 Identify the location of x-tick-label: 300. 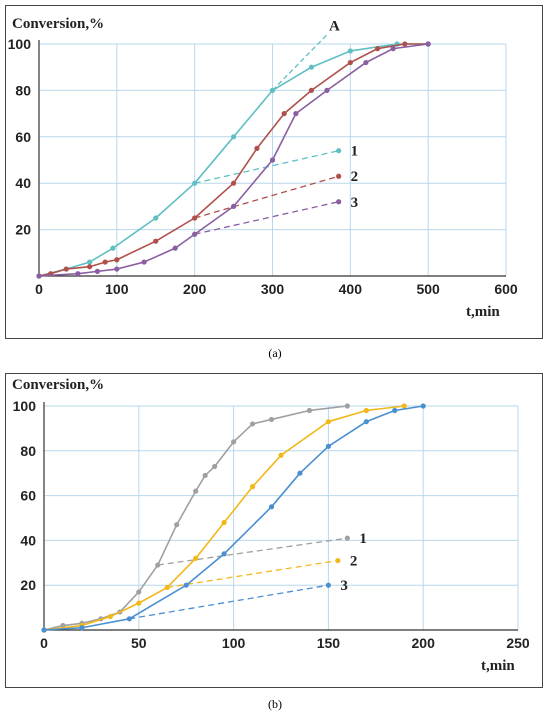
(273, 289).